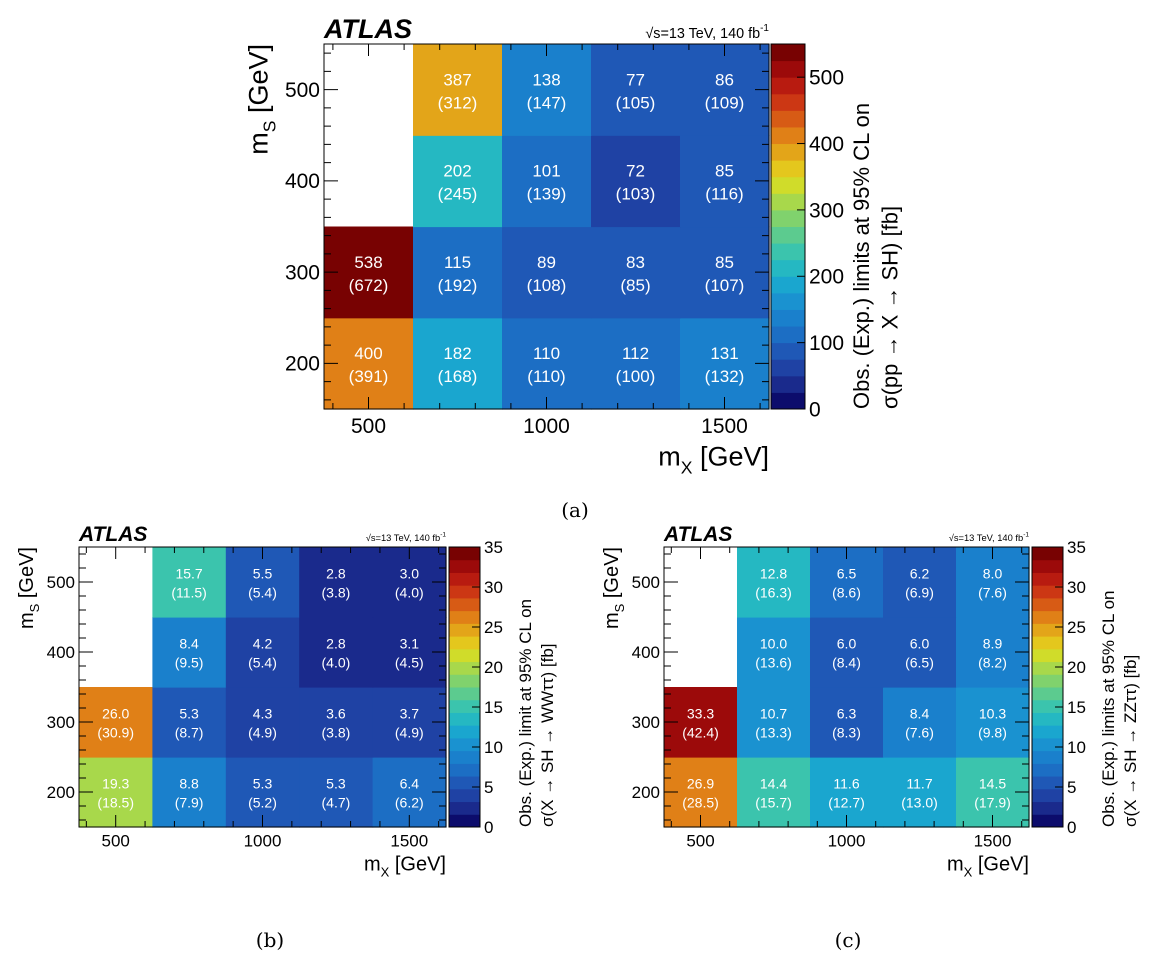 This screenshot has height=961, width=1151. What do you see at coordinates (258, 82) in the screenshot?
I see `y-axis-label-unit: [GeV]` at bounding box center [258, 82].